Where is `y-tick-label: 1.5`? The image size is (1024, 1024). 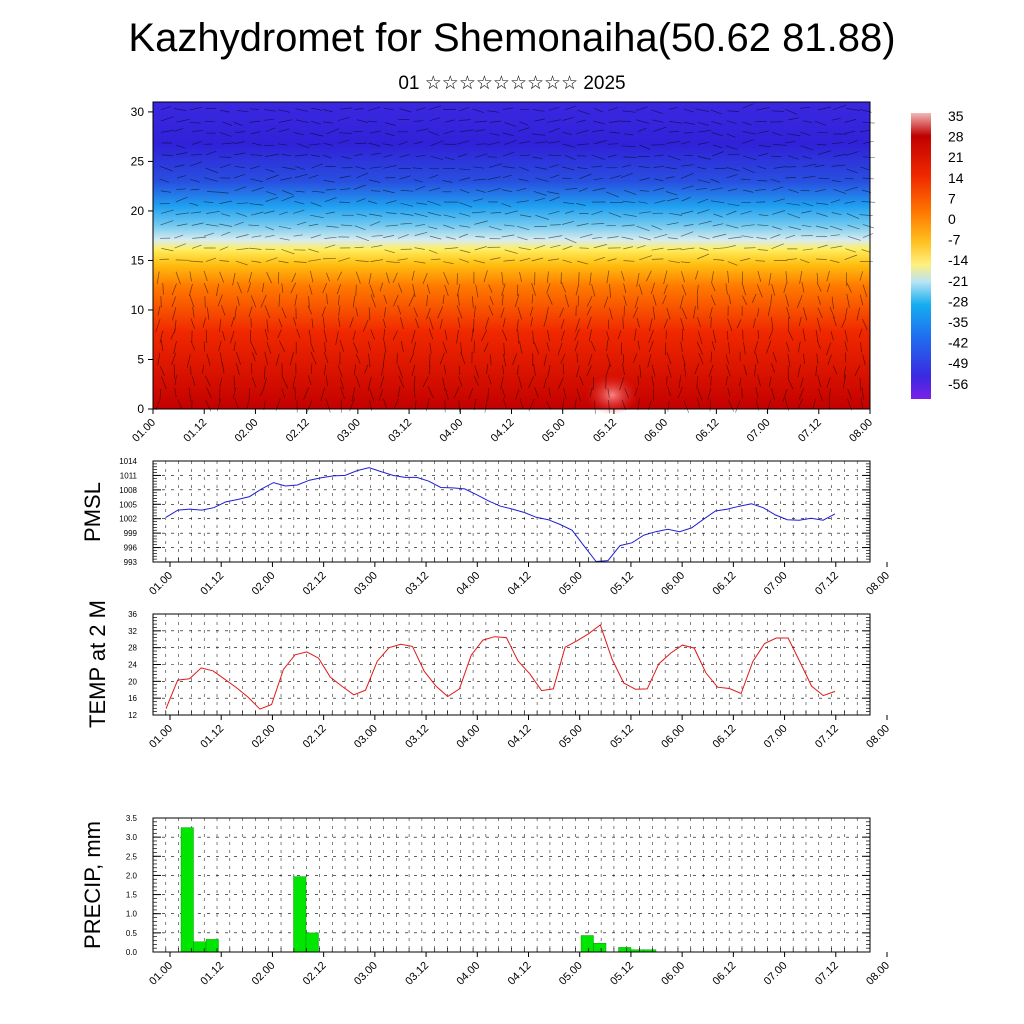 y-tick-label: 1.5 is located at coordinates (132, 895).